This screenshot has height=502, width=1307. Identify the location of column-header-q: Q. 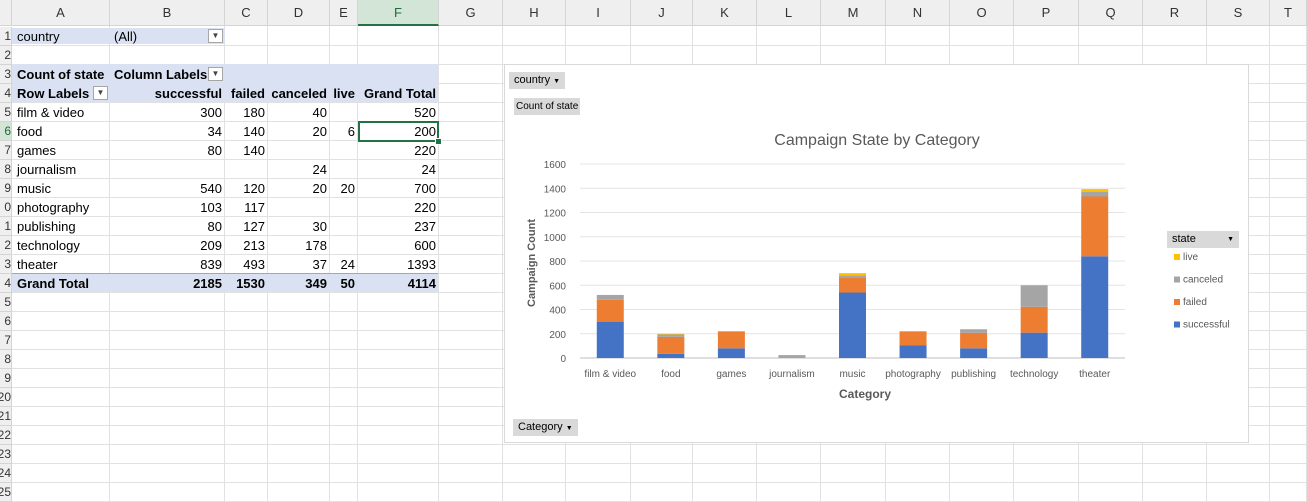
(1111, 13).